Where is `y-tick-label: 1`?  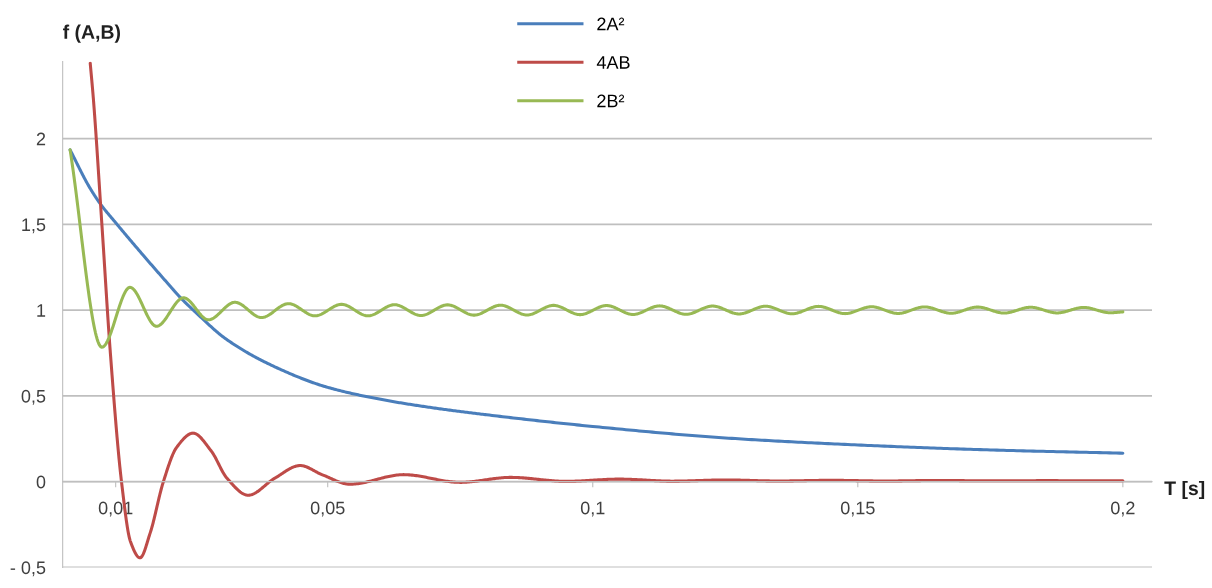
y-tick-label: 1 is located at coordinates (41, 310).